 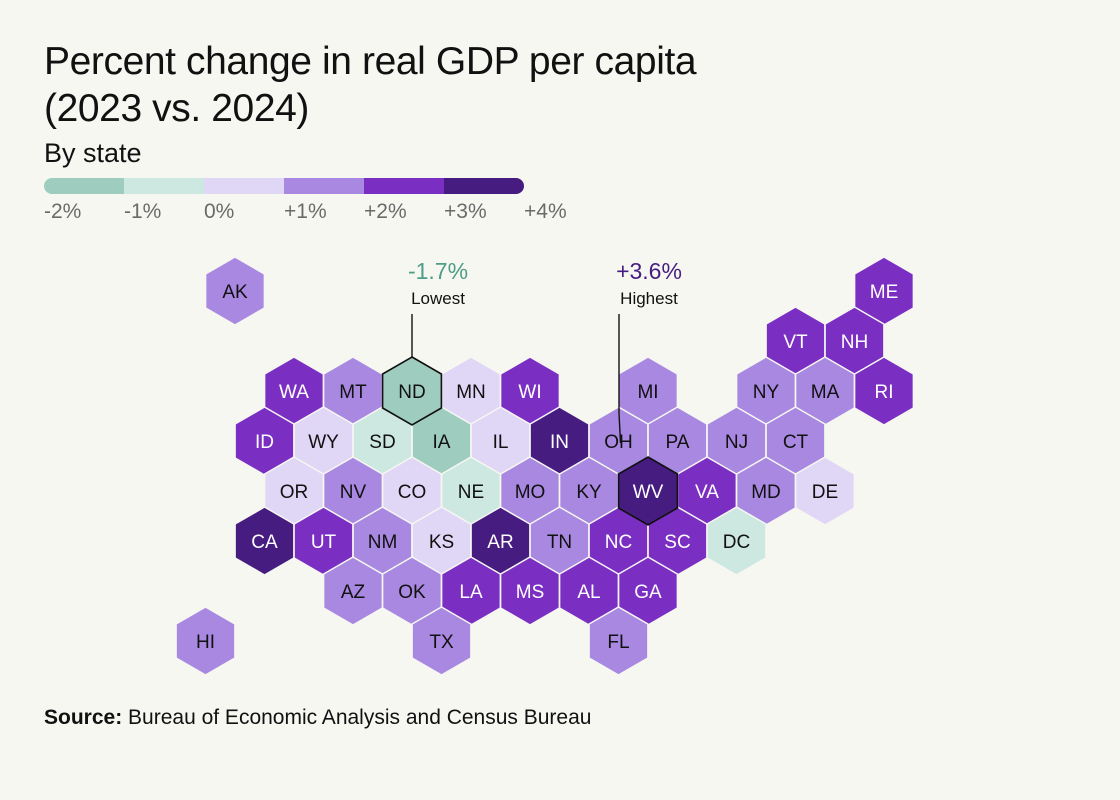 I want to click on state-label: WA, so click(x=294, y=392).